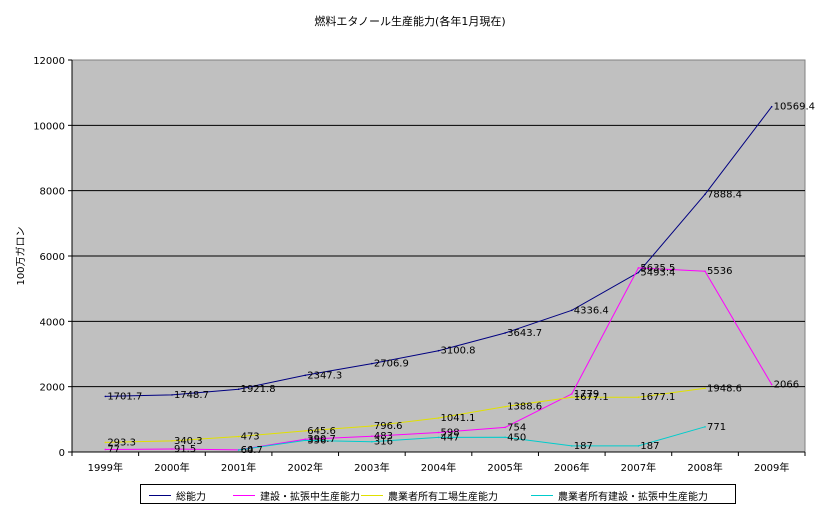 This screenshot has height=510, width=821. I want to click on data-label: 60, so click(247, 450).